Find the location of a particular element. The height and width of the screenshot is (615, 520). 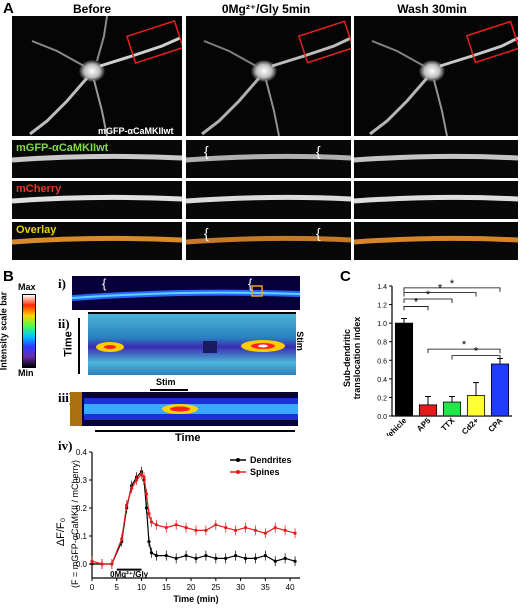

neuron-image-before: mGFP-αCaMKIIwt is located at coordinates (105, 76).